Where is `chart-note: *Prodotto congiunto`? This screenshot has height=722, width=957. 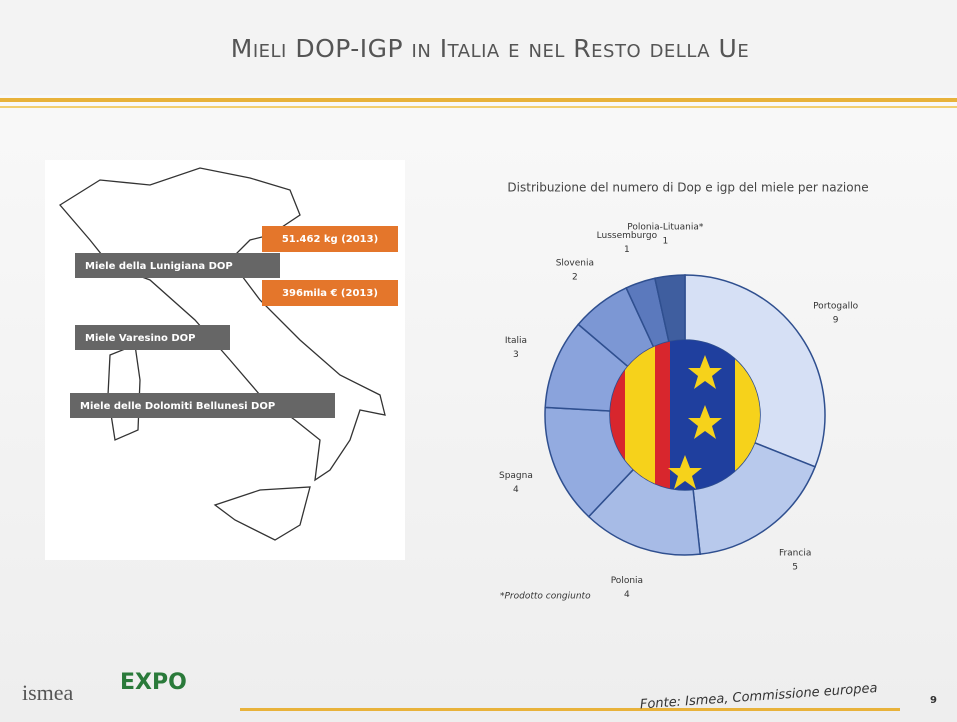
chart-note: *Prodotto congiunto is located at coordinates (545, 597).